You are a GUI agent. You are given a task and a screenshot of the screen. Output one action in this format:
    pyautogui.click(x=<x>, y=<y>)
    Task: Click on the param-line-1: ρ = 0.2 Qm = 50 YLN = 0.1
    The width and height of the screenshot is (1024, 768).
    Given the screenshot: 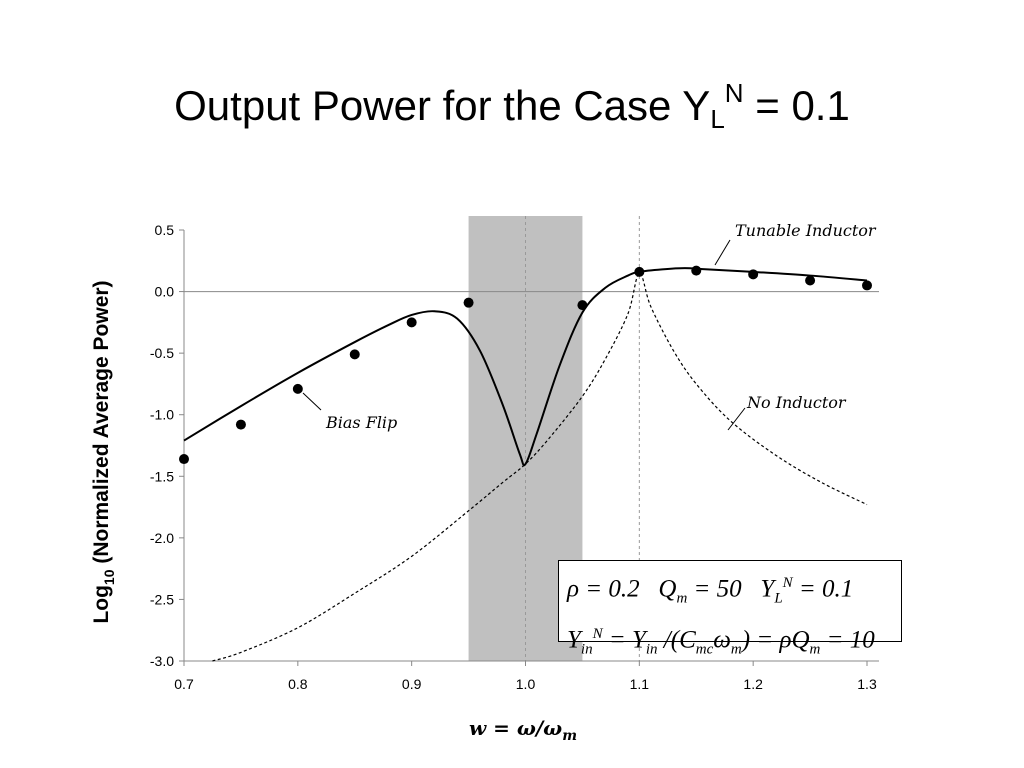 What is the action you would take?
    pyautogui.click(x=710, y=591)
    